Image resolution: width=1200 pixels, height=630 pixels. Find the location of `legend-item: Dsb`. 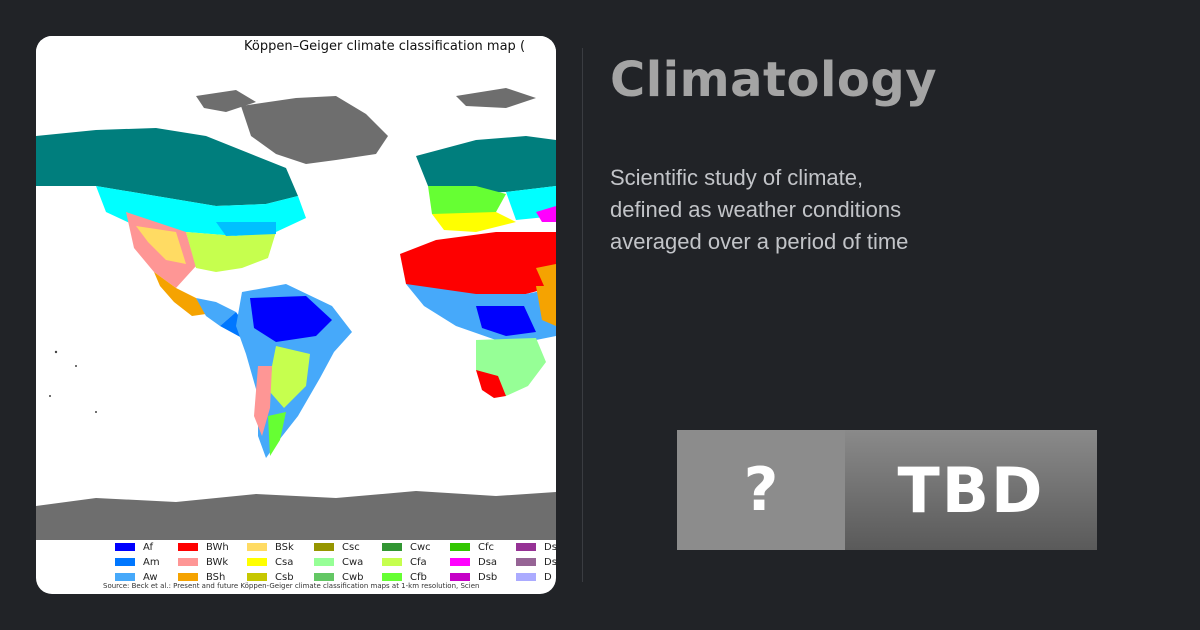

legend-item: Dsb is located at coordinates (473, 579).